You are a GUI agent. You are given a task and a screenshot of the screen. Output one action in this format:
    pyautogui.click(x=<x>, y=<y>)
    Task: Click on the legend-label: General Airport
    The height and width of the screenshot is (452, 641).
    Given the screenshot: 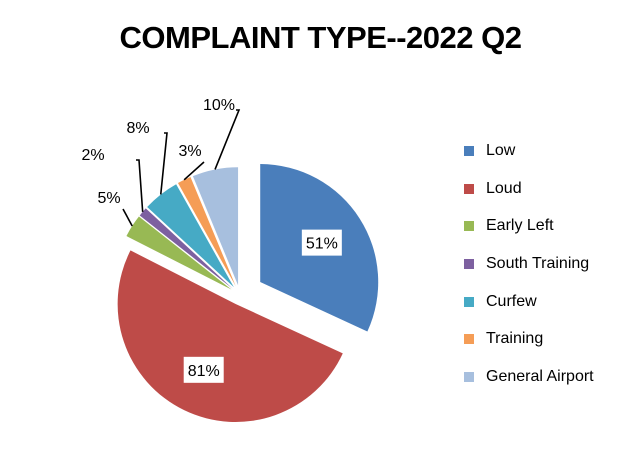 What is the action you would take?
    pyautogui.click(x=540, y=376)
    